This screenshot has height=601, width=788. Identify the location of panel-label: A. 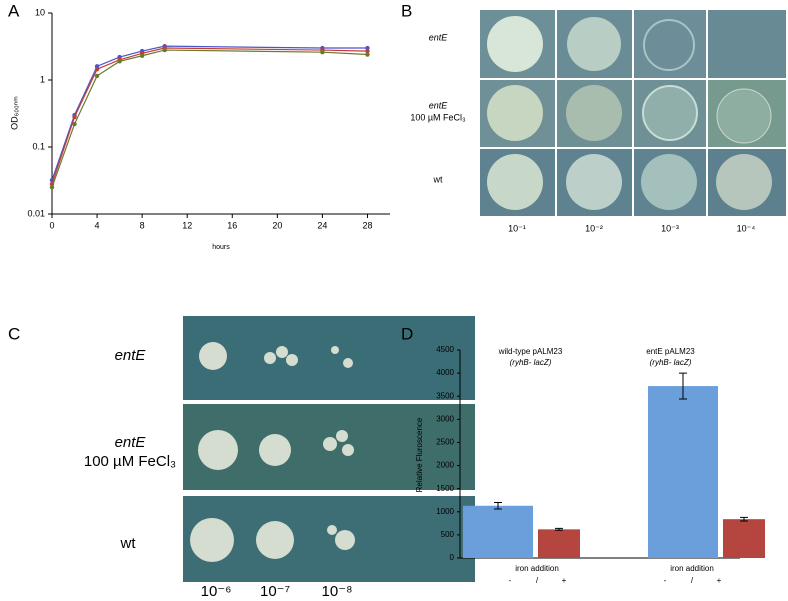
(14, 10).